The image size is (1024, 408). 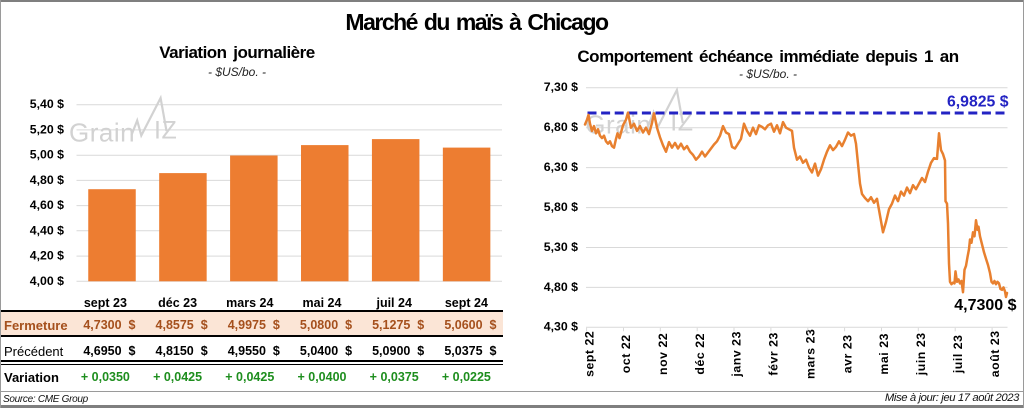 I want to click on svg-text: 4,20 $, so click(x=47, y=256).